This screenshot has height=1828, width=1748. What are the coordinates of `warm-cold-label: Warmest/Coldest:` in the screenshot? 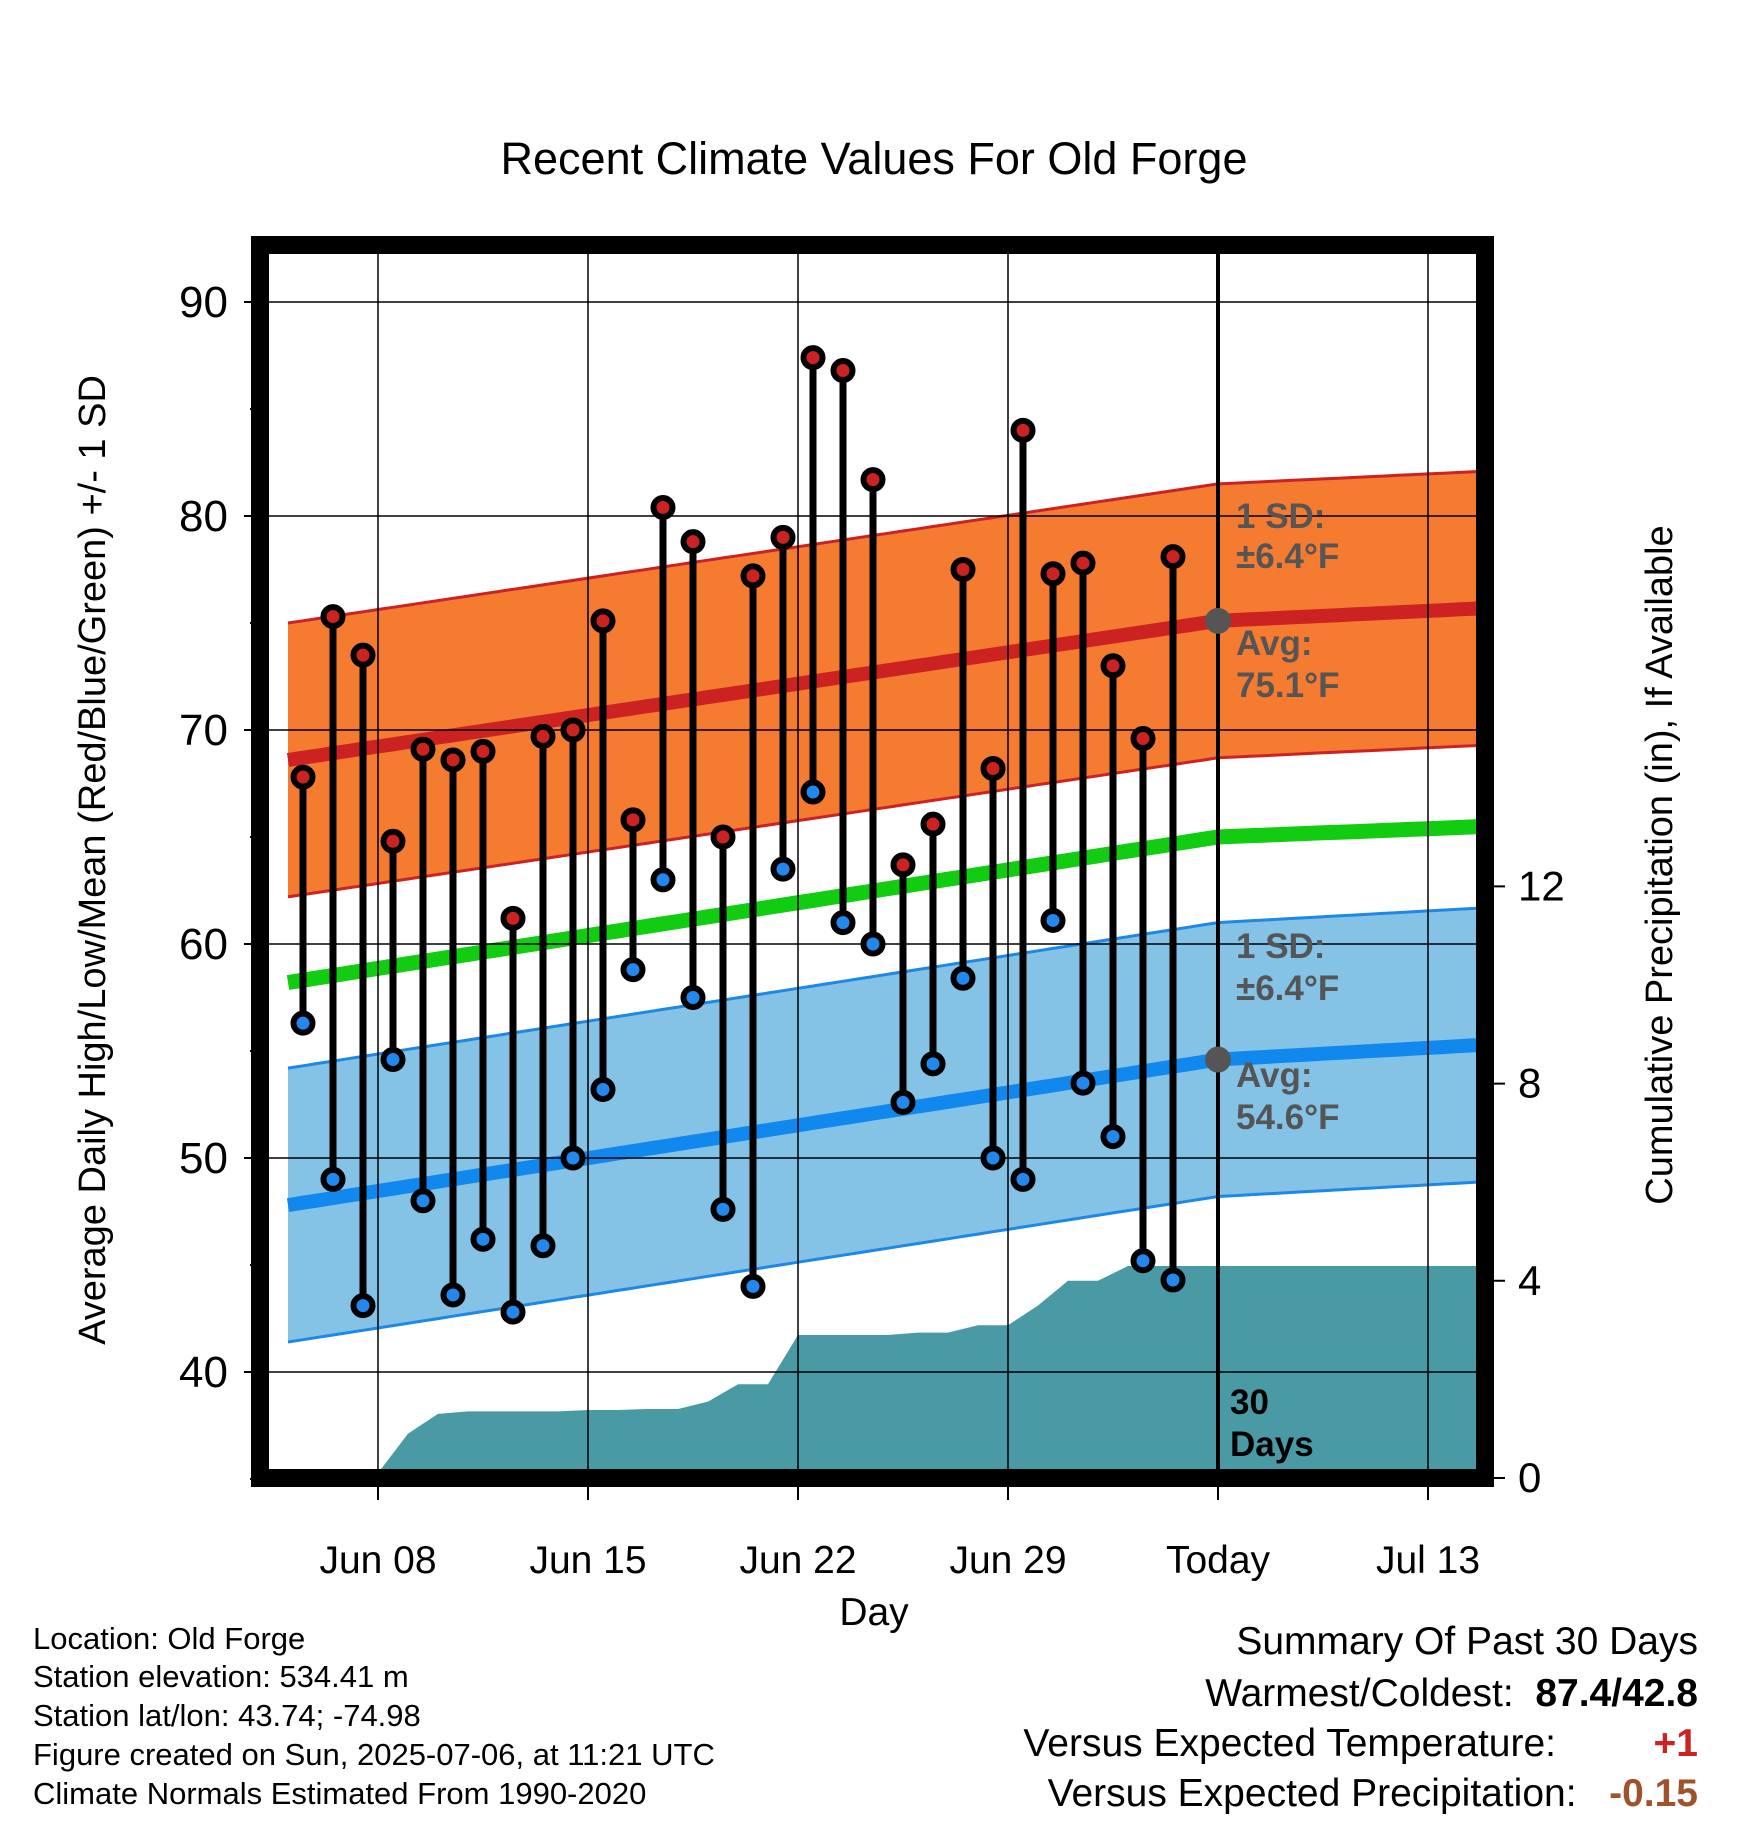 It's located at (1359, 1693).